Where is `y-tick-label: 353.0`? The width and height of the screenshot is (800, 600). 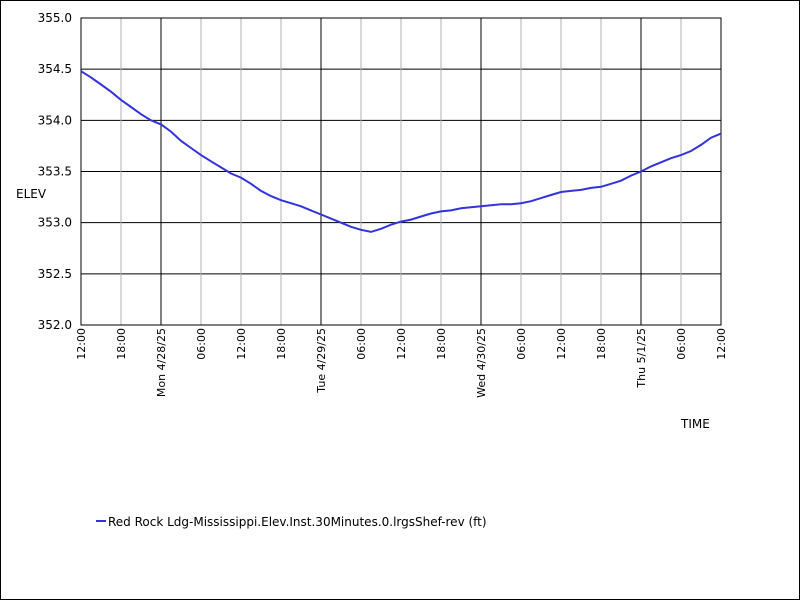
y-tick-label: 353.0 is located at coordinates (55, 223).